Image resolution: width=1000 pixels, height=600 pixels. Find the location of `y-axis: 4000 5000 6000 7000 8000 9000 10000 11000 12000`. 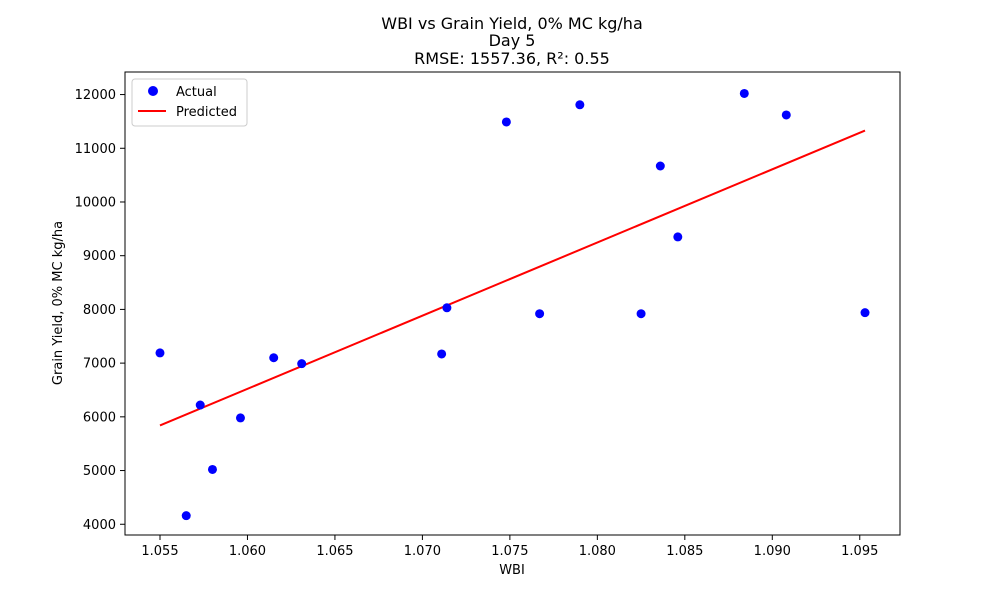

y-axis: 4000 5000 6000 7000 8000 9000 10000 11000 12000 is located at coordinates (100, 310).